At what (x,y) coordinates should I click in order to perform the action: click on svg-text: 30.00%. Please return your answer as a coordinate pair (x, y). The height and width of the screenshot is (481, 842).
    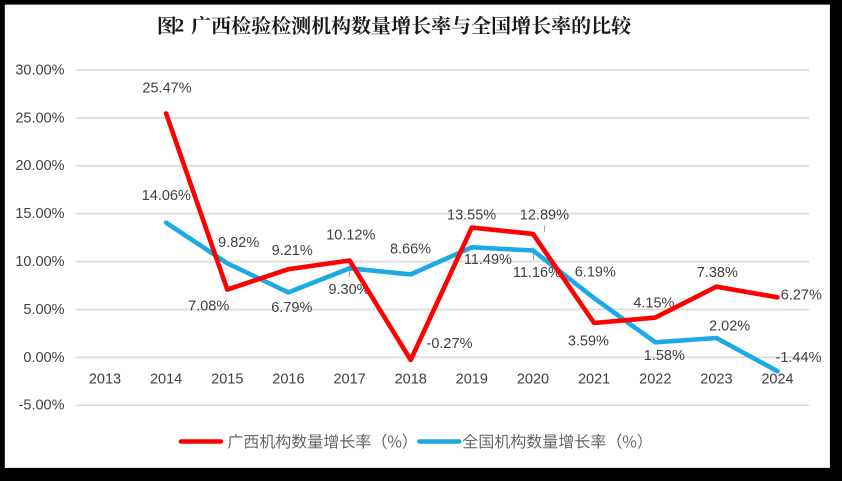
    Looking at the image, I should click on (39, 70).